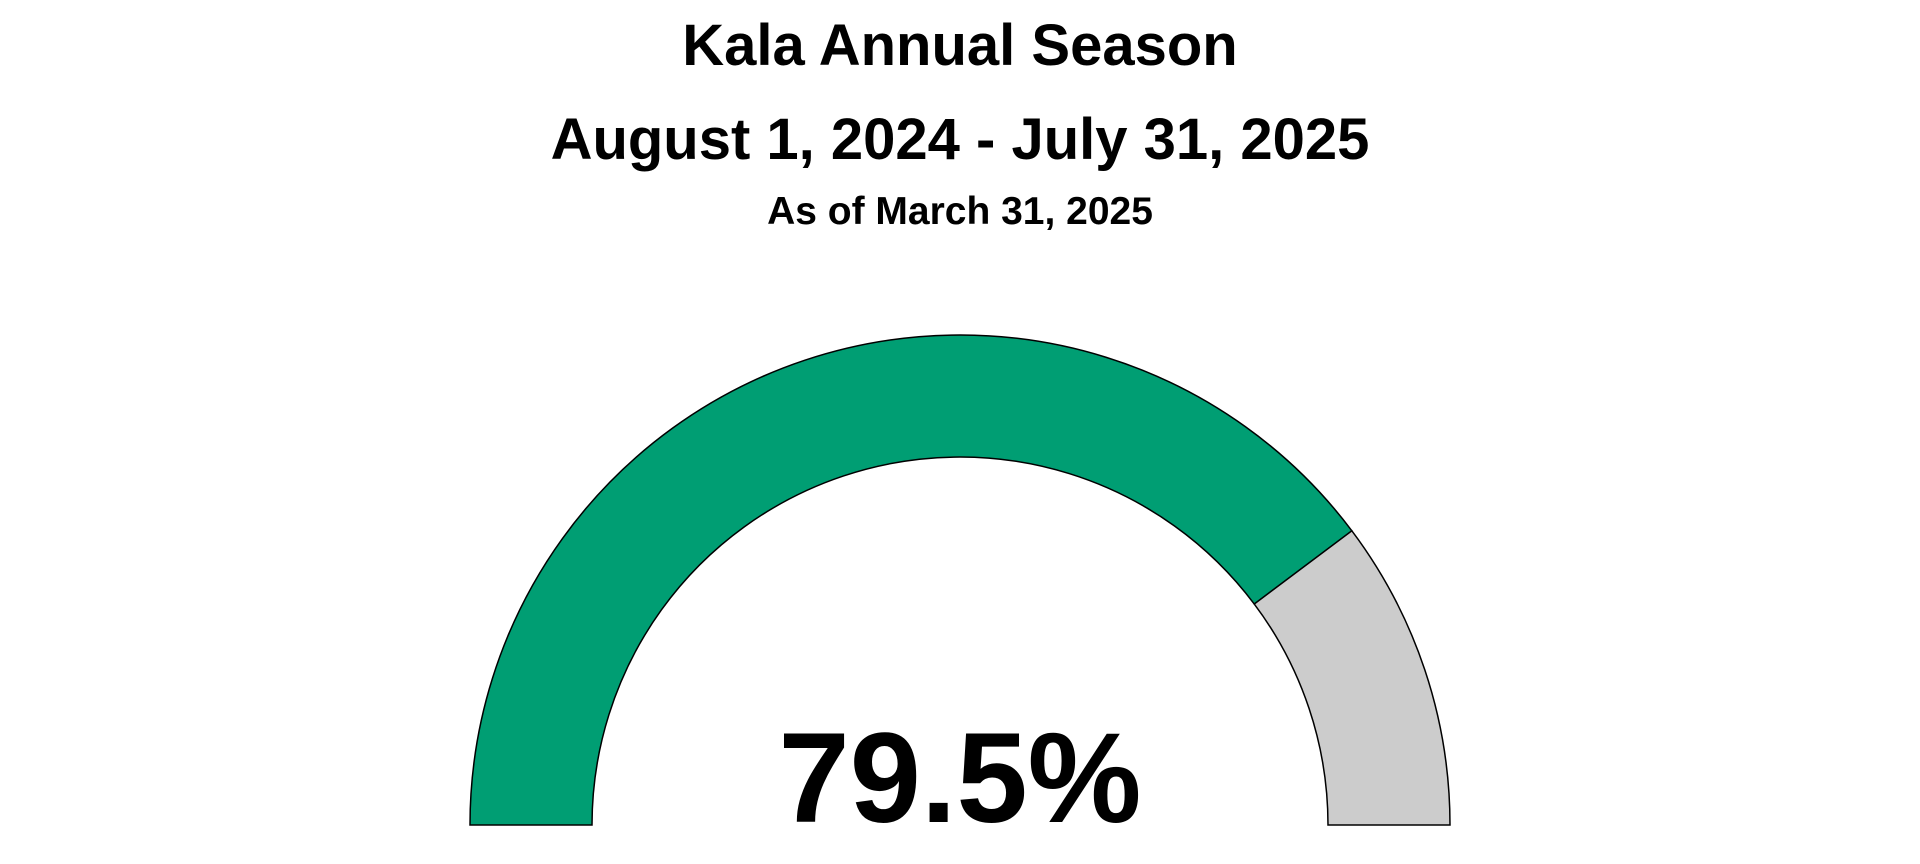  What do you see at coordinates (960, 45) in the screenshot?
I see `chart-title: Kala Annual Season` at bounding box center [960, 45].